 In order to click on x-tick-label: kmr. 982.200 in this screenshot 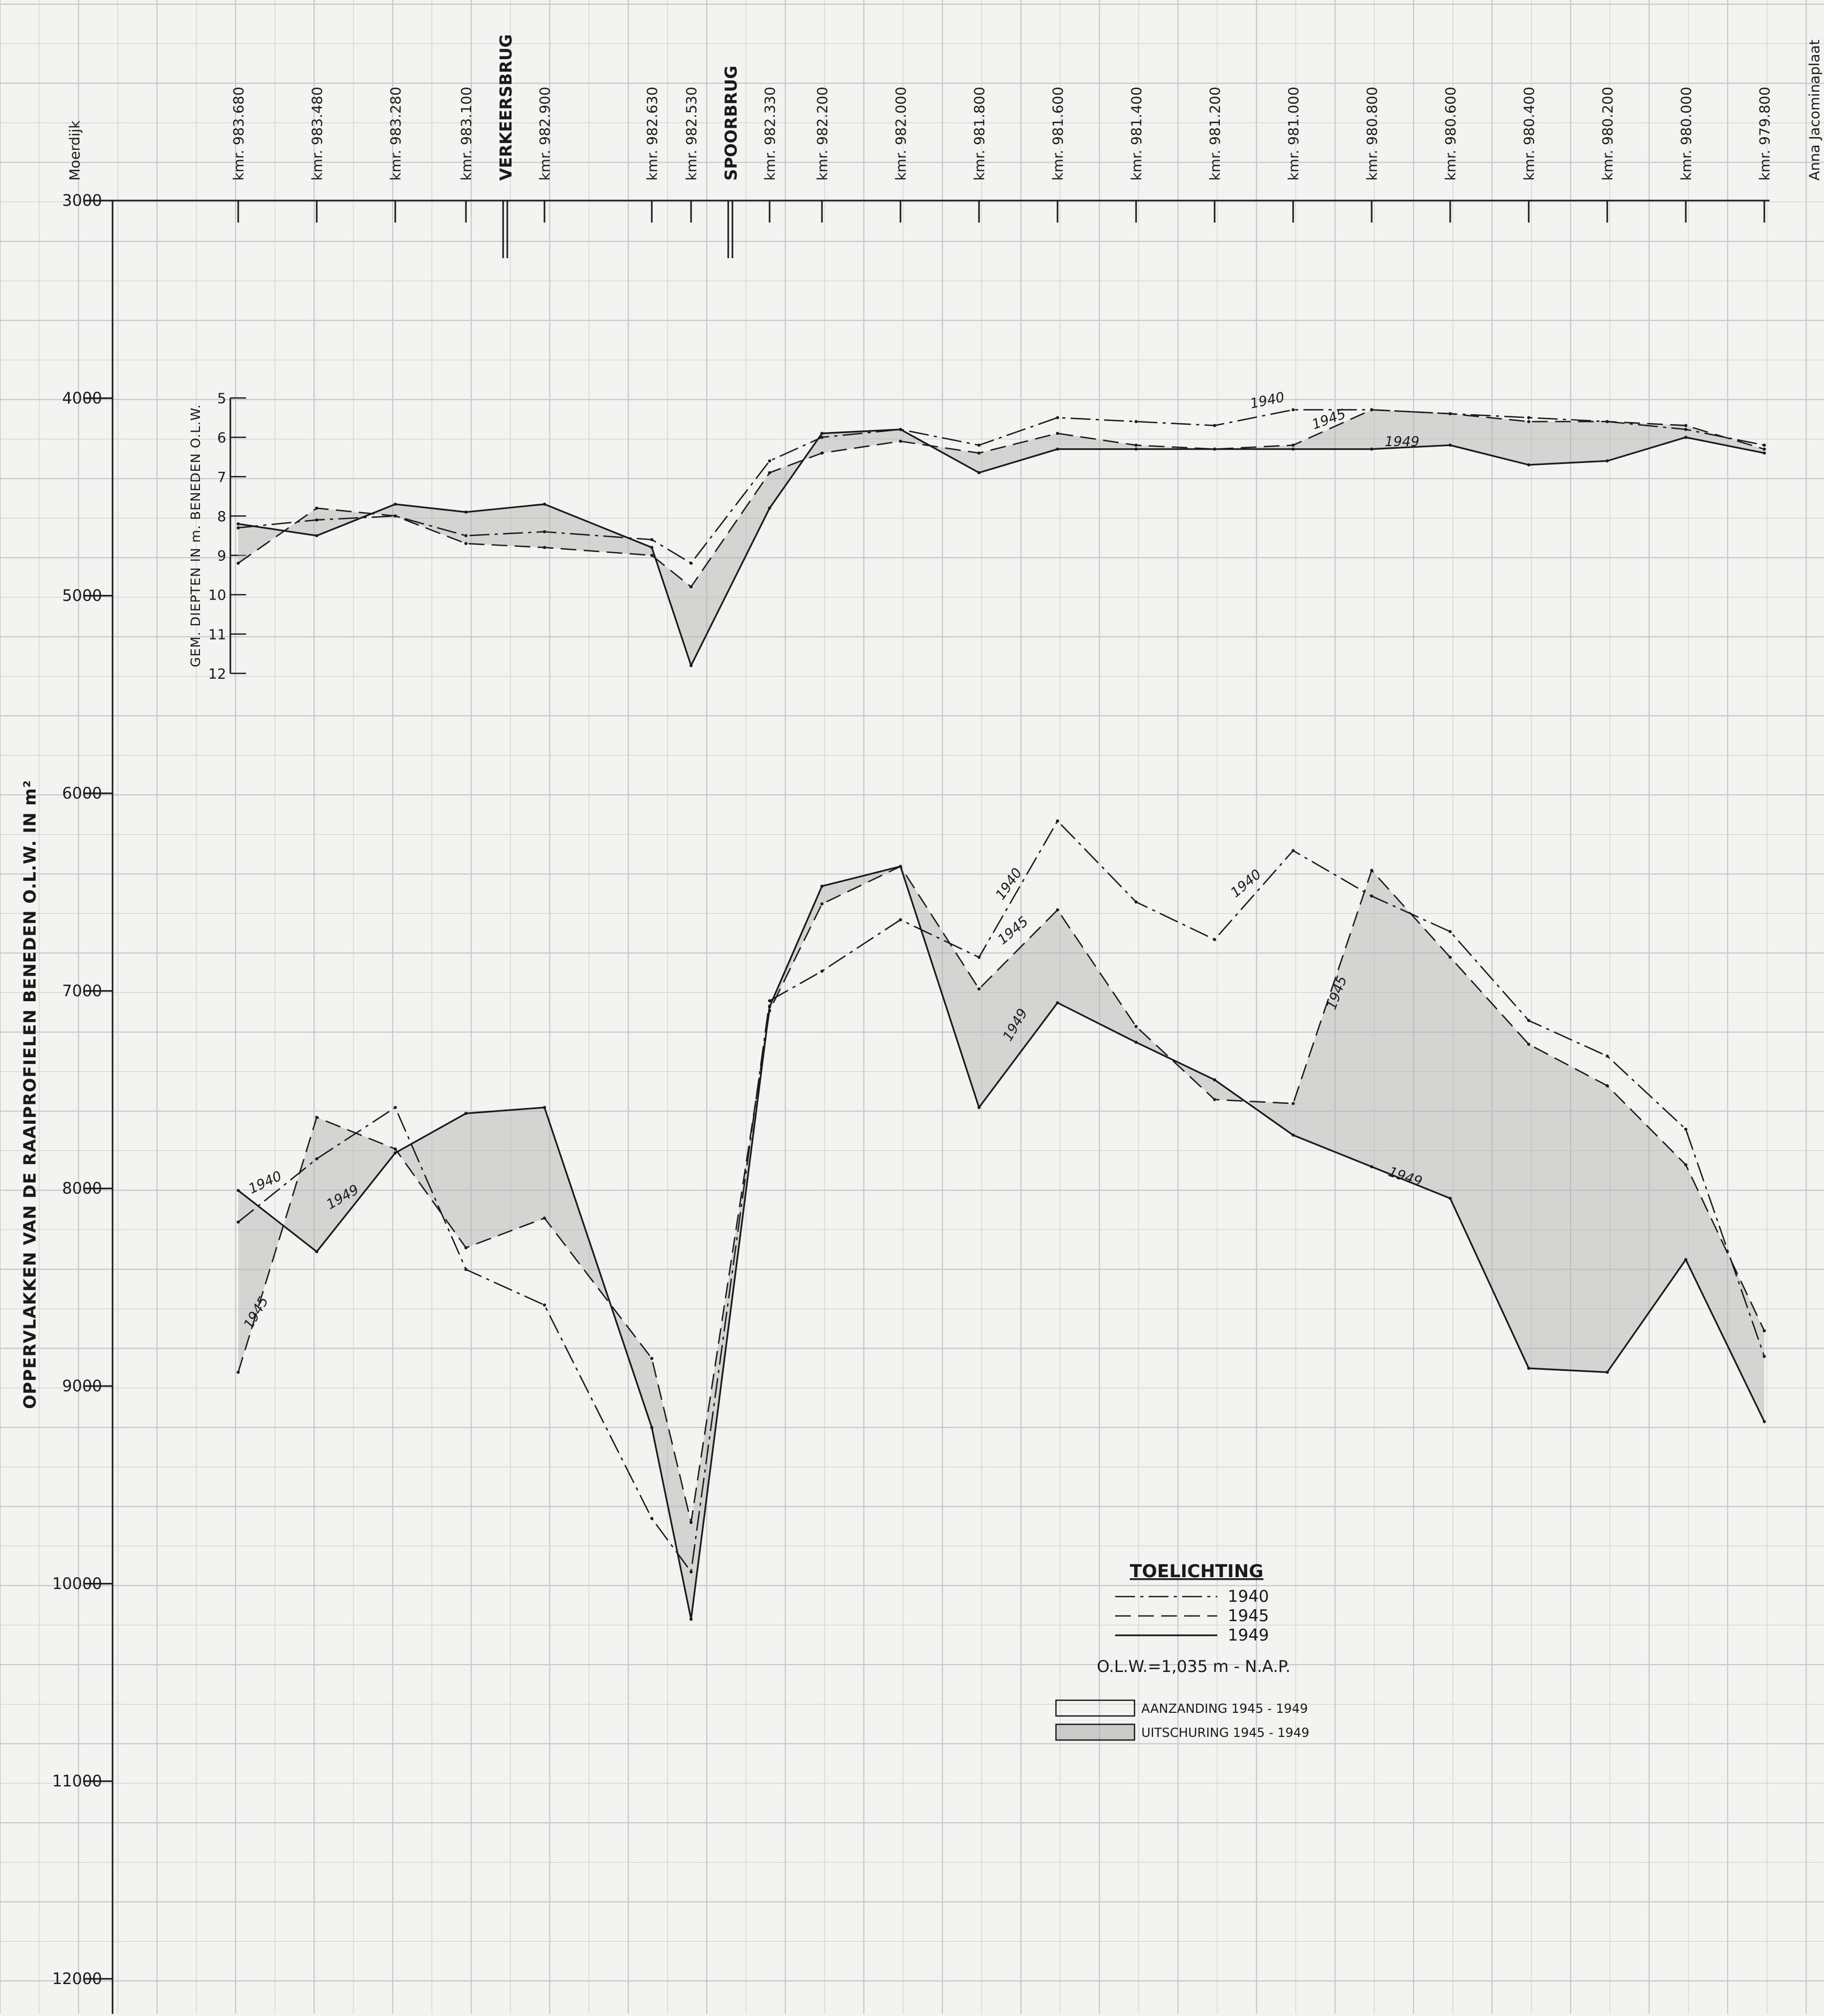, I will do `click(823, 134)`.